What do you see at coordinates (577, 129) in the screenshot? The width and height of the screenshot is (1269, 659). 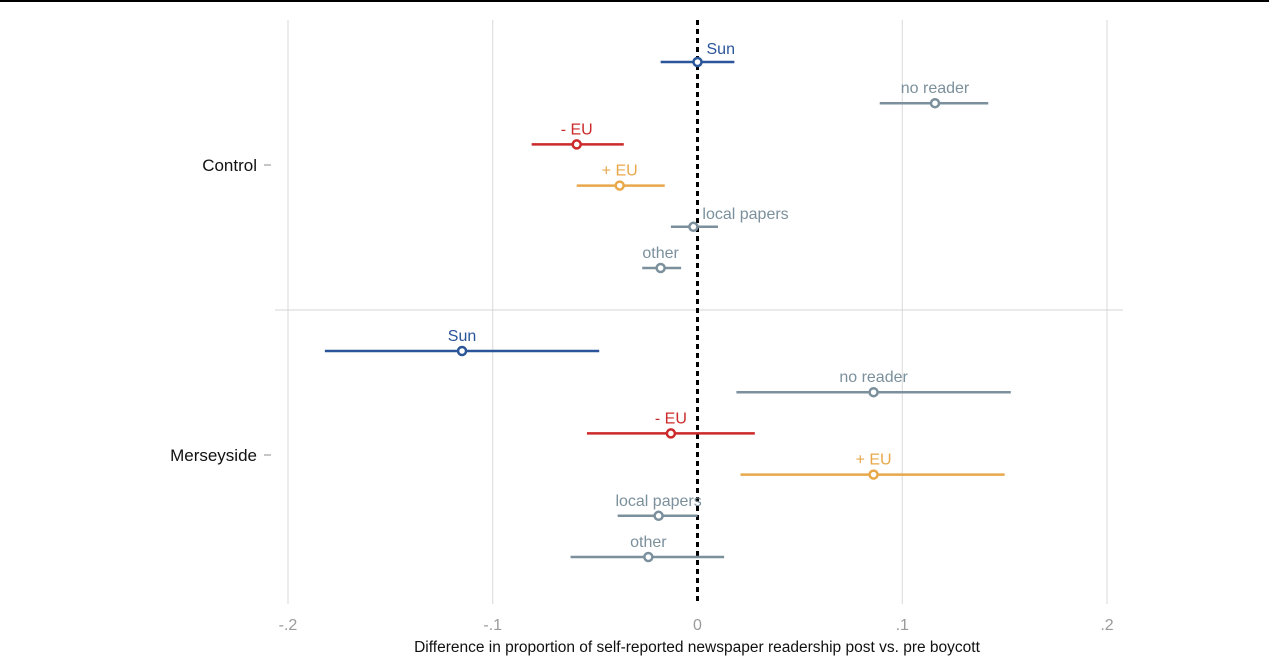 I see `label-control-eu: - EU` at bounding box center [577, 129].